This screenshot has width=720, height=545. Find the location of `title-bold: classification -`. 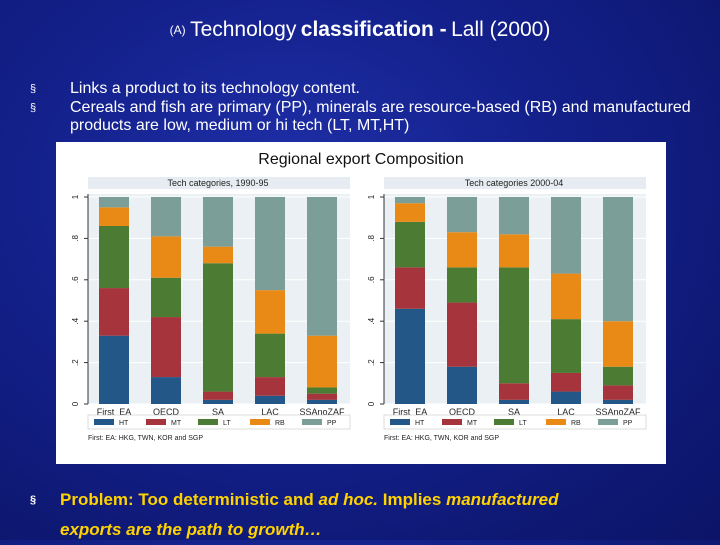

title-bold: classification - is located at coordinates (373, 29).